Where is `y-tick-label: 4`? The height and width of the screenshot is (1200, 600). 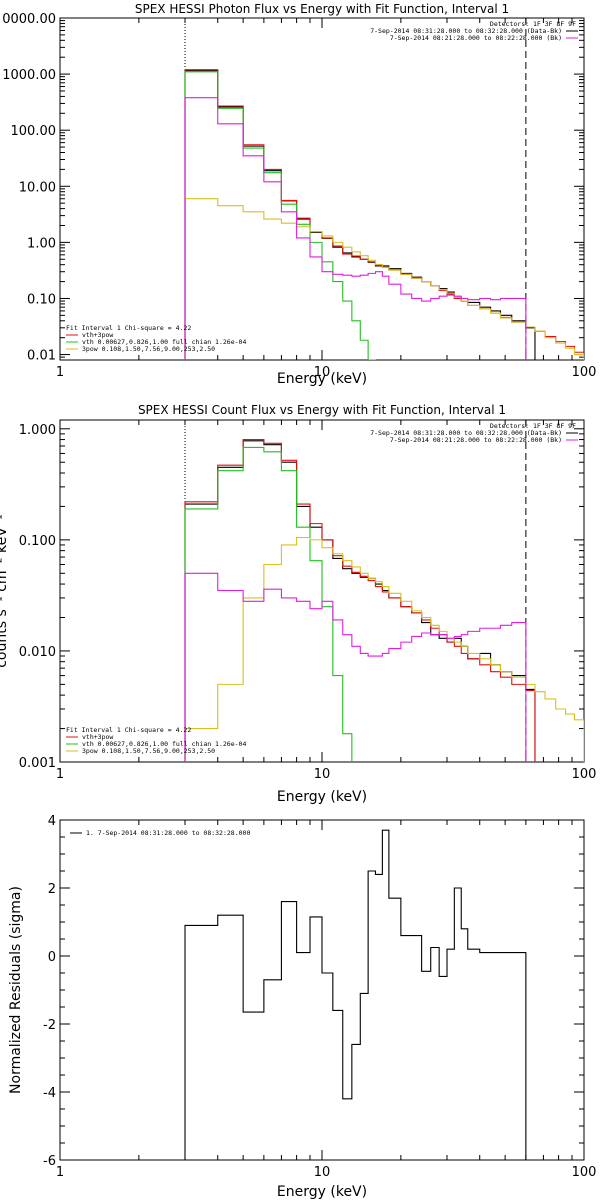 y-tick-label: 4 is located at coordinates (52, 821).